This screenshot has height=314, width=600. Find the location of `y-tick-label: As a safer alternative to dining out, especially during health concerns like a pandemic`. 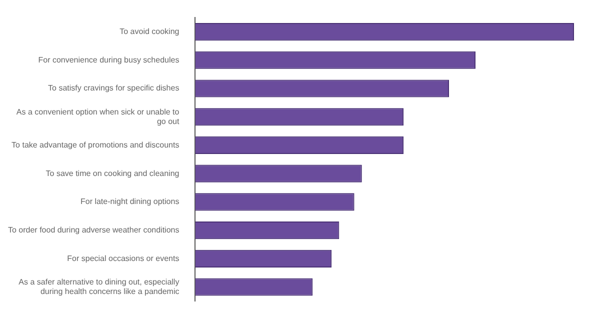

y-tick-label: As a safer alternative to dining out, especially during health concerns like a pandemic is located at coordinates (99, 286).